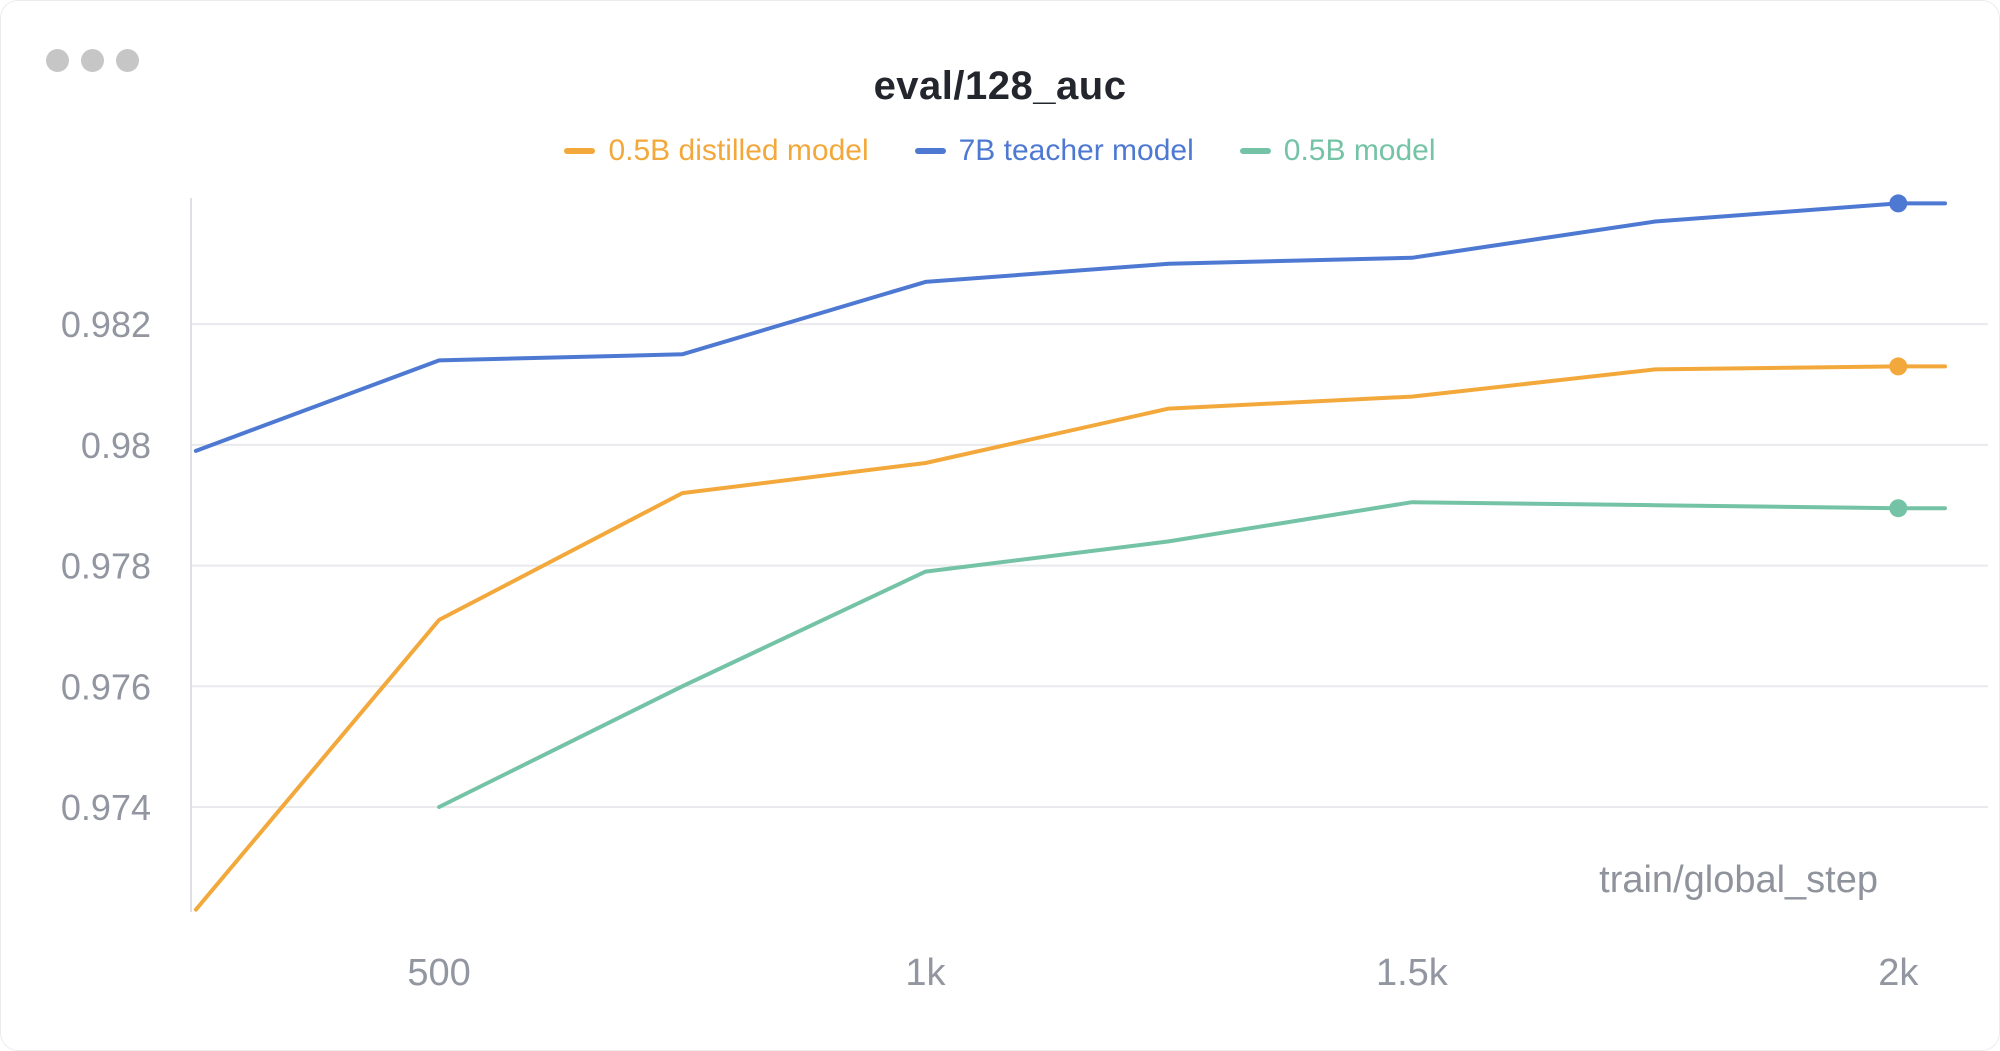 Image resolution: width=2000 pixels, height=1051 pixels. I want to click on y-tick-label: 0.978, so click(106, 566).